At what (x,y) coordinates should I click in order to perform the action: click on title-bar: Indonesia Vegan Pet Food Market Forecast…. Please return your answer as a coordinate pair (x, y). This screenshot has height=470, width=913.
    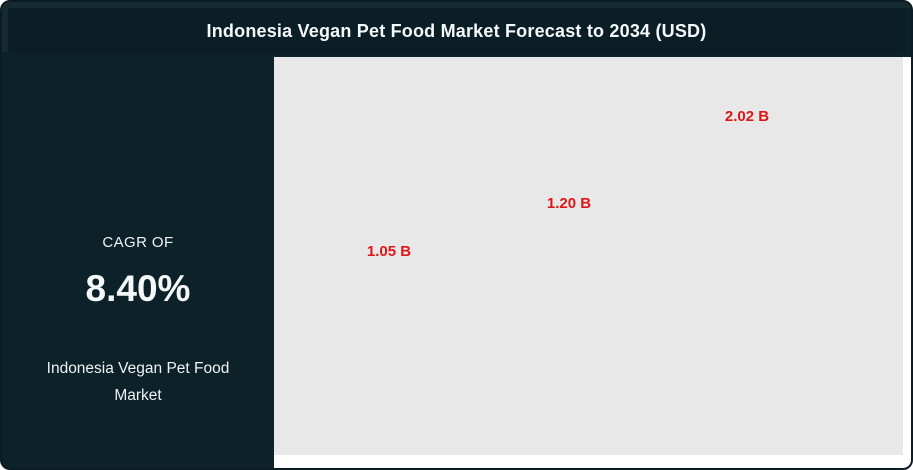
    Looking at the image, I should click on (456, 31).